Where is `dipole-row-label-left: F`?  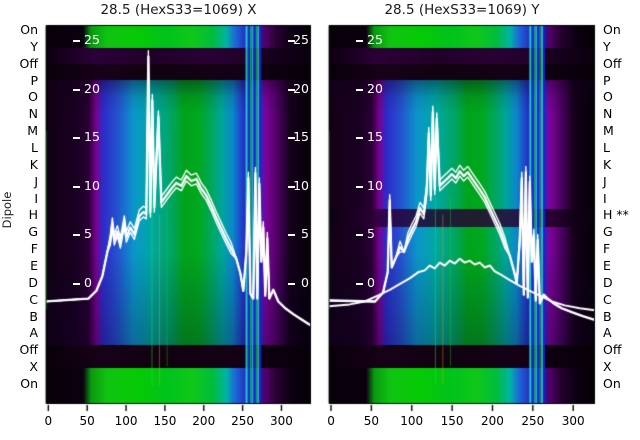
dipole-row-label-left: F is located at coordinates (34, 249).